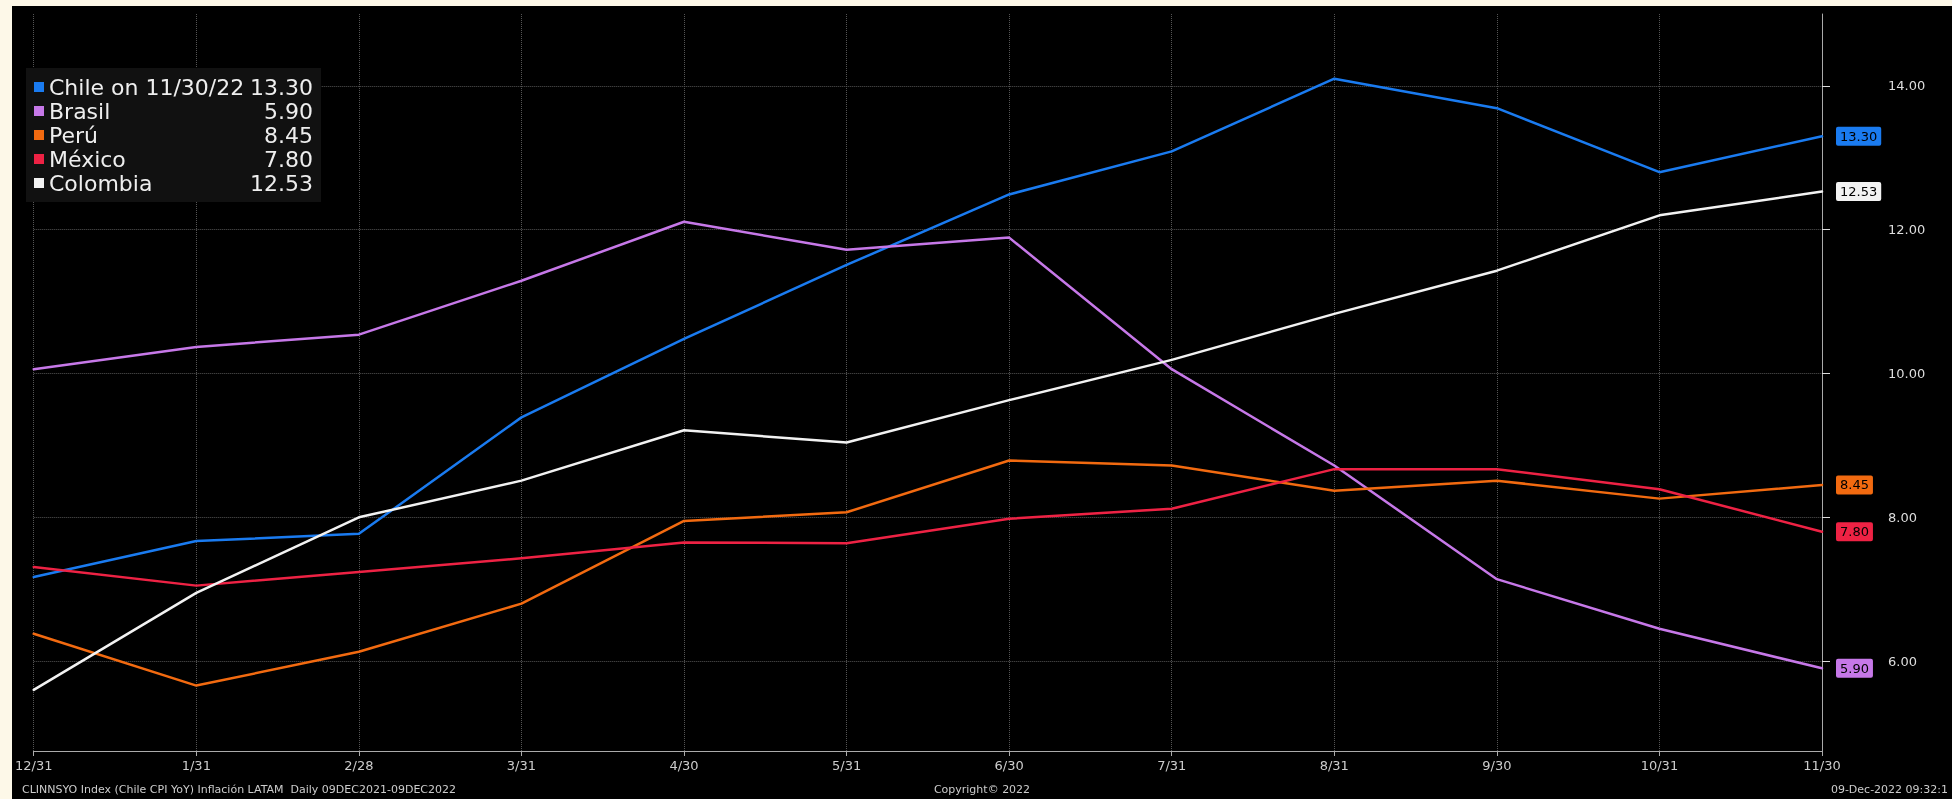 The height and width of the screenshot is (799, 1952). I want to click on text: 13.30, so click(281, 87).